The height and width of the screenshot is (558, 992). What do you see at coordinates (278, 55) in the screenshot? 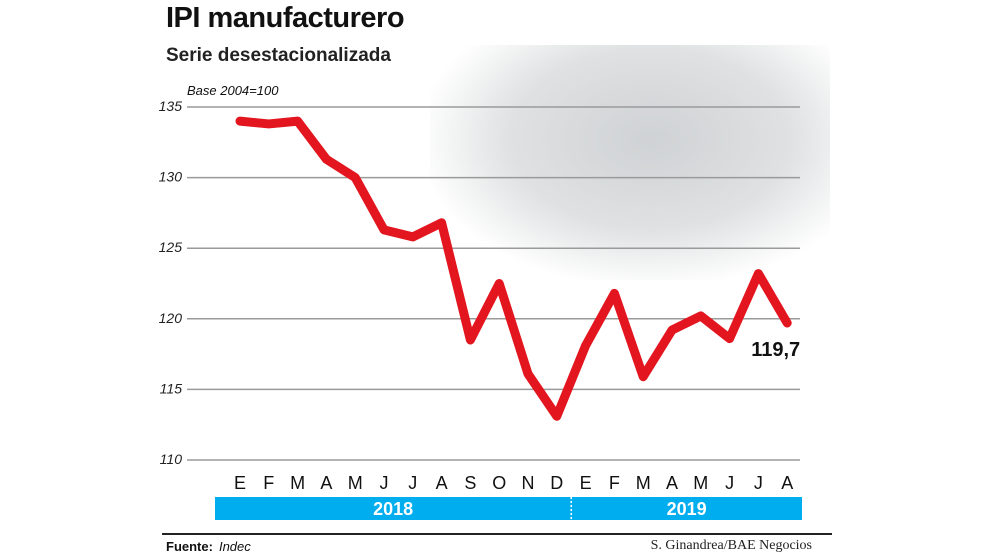
I see `chart-subtitle: Serie desestacionalizada` at bounding box center [278, 55].